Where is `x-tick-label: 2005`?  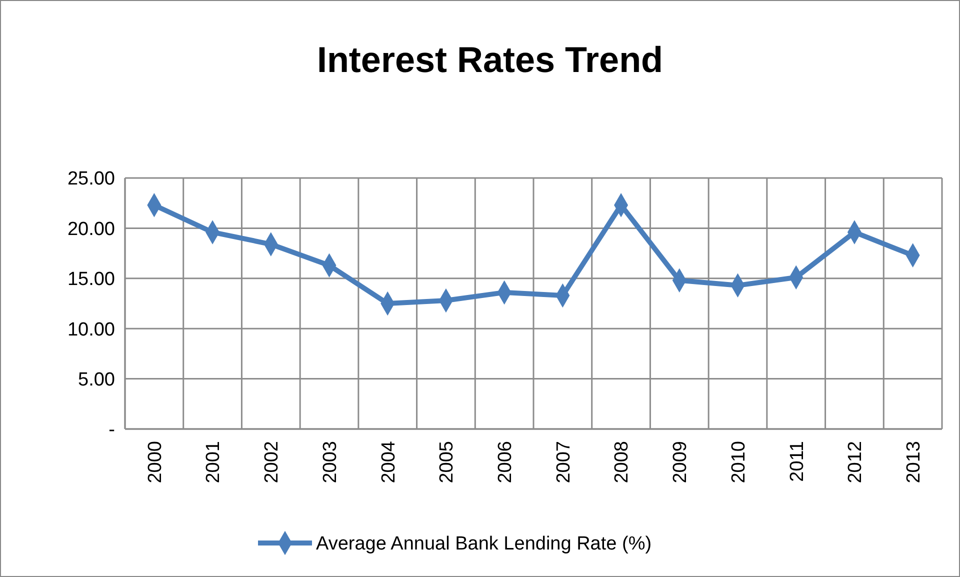 x-tick-label: 2005 is located at coordinates (447, 462).